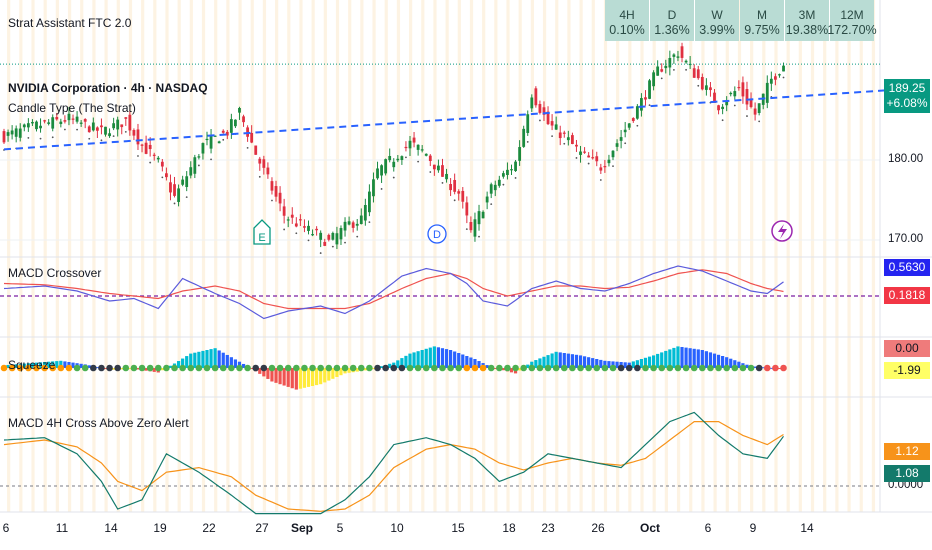 This screenshot has height=550, width=932. What do you see at coordinates (62, 528) in the screenshot?
I see `time-tick-label: 11` at bounding box center [62, 528].